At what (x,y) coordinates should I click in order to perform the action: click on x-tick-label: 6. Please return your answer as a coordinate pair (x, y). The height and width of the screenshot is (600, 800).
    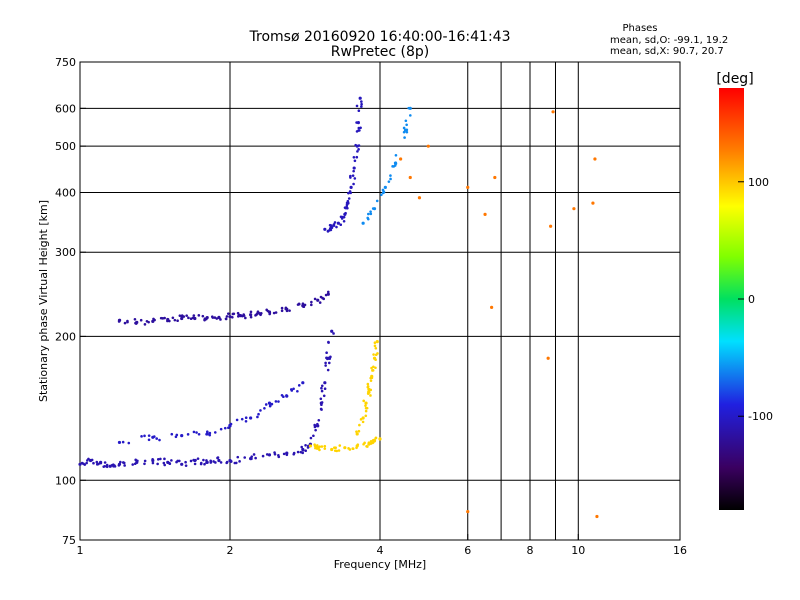
    Looking at the image, I should click on (467, 550).